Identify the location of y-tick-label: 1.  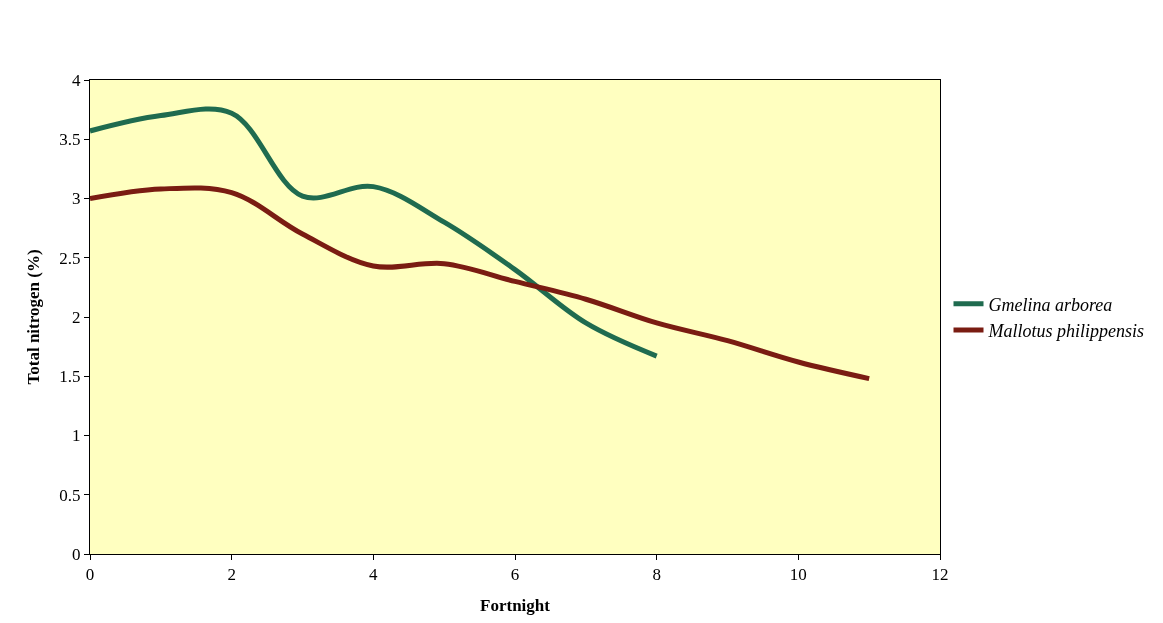
(76, 436).